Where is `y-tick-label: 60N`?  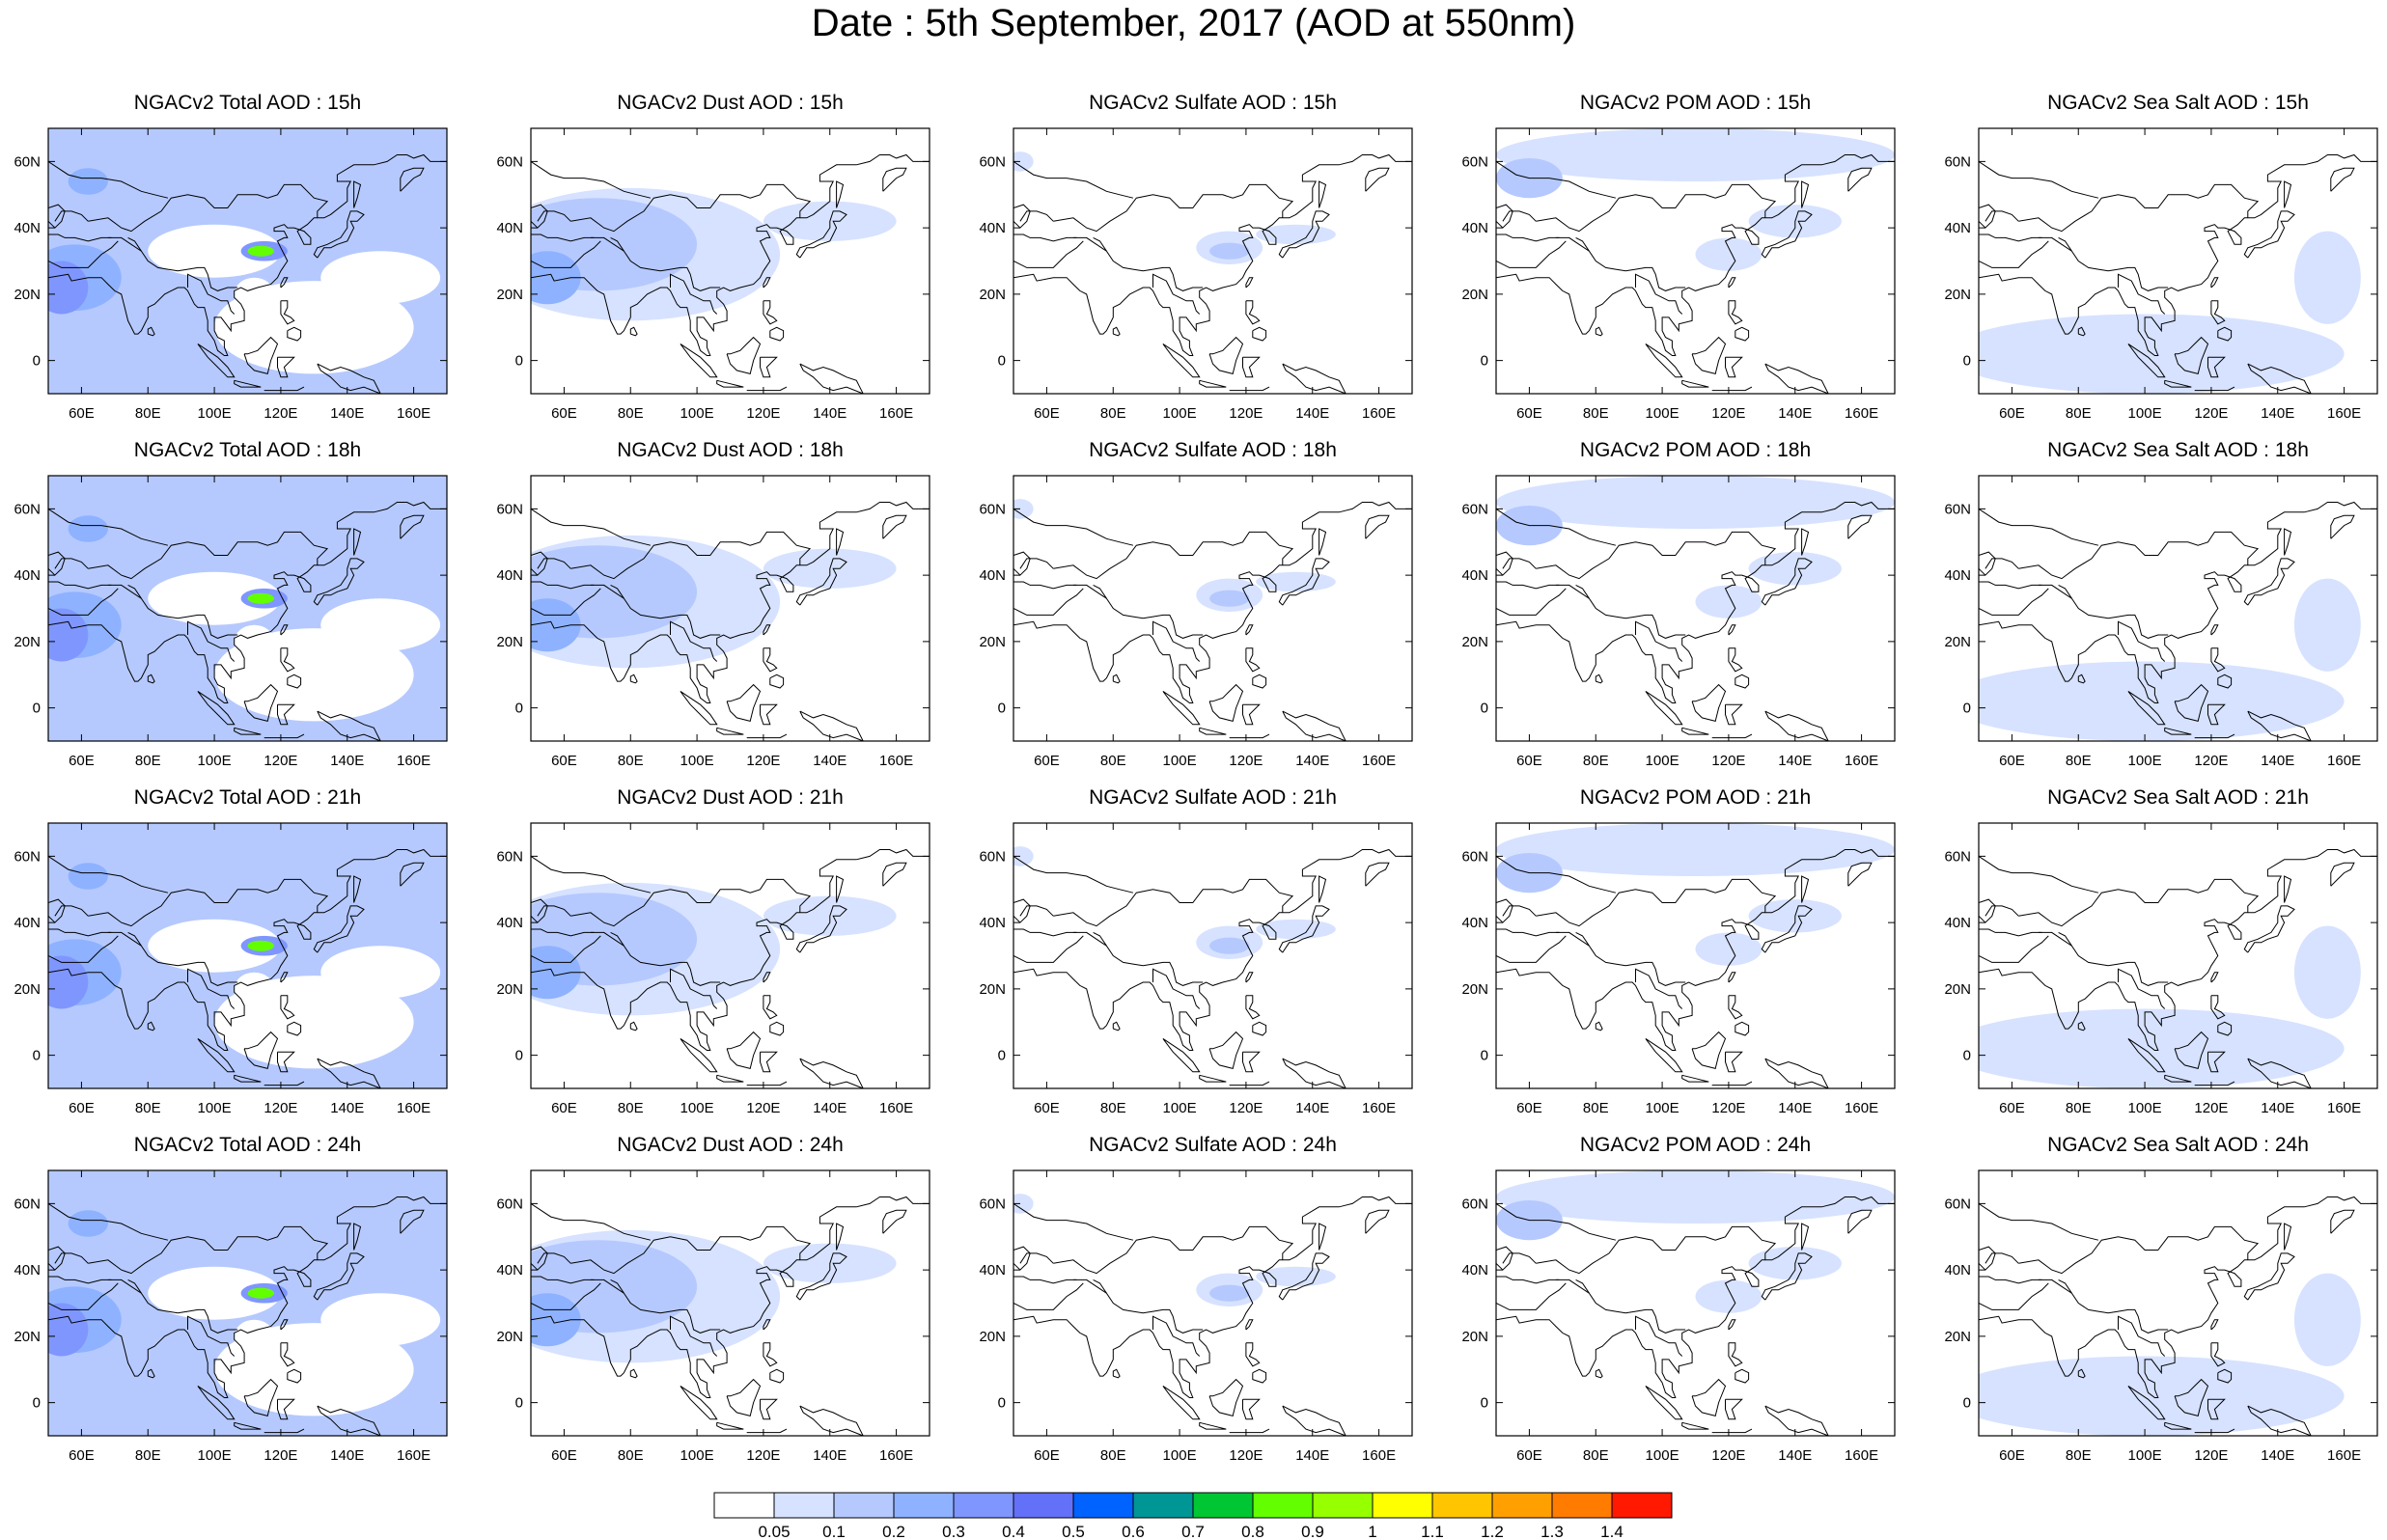 y-tick-label: 60N is located at coordinates (509, 509).